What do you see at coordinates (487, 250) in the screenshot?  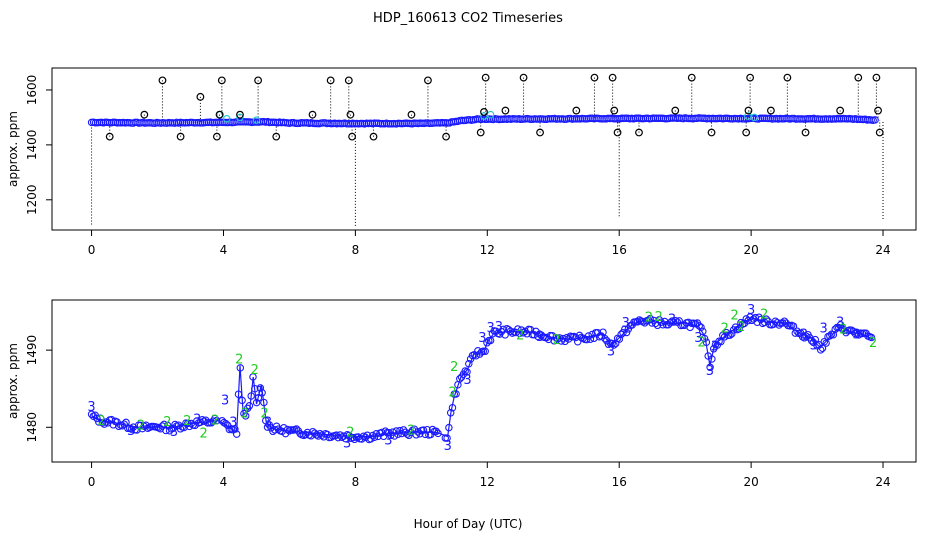 I see `top-x-tick-label: 12` at bounding box center [487, 250].